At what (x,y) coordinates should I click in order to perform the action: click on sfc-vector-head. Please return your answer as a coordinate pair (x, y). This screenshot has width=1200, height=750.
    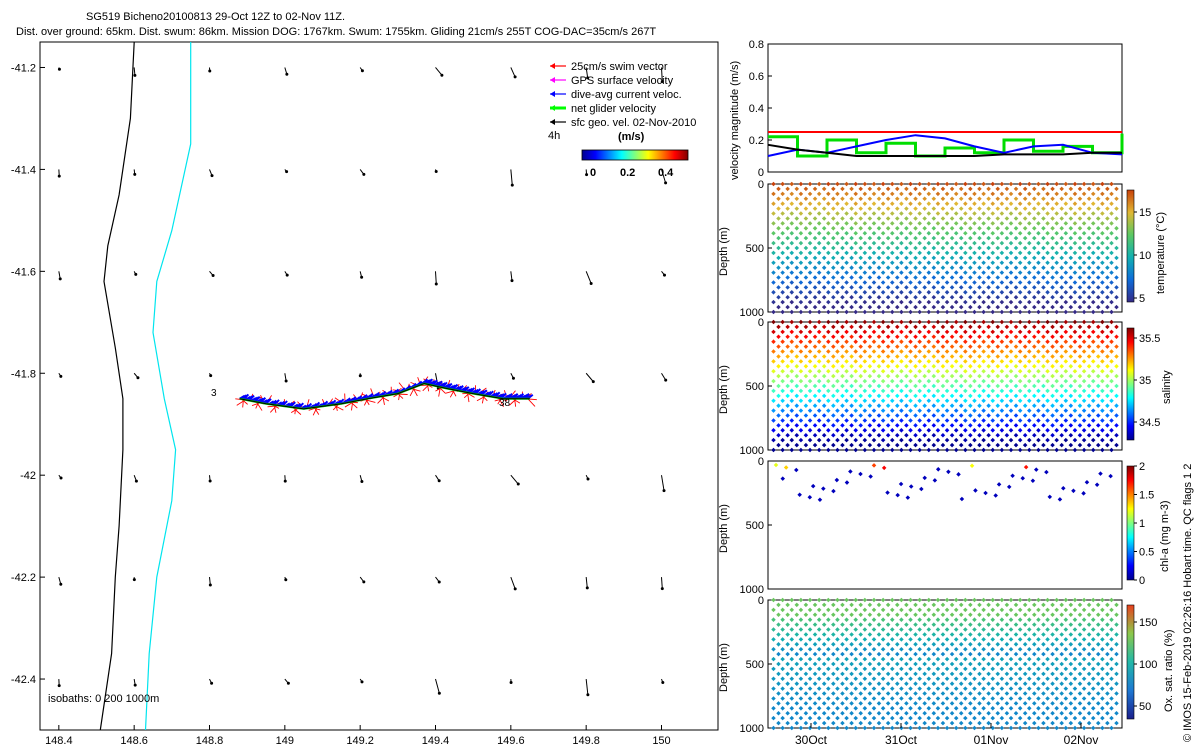
    Looking at the image, I should click on (666, 380).